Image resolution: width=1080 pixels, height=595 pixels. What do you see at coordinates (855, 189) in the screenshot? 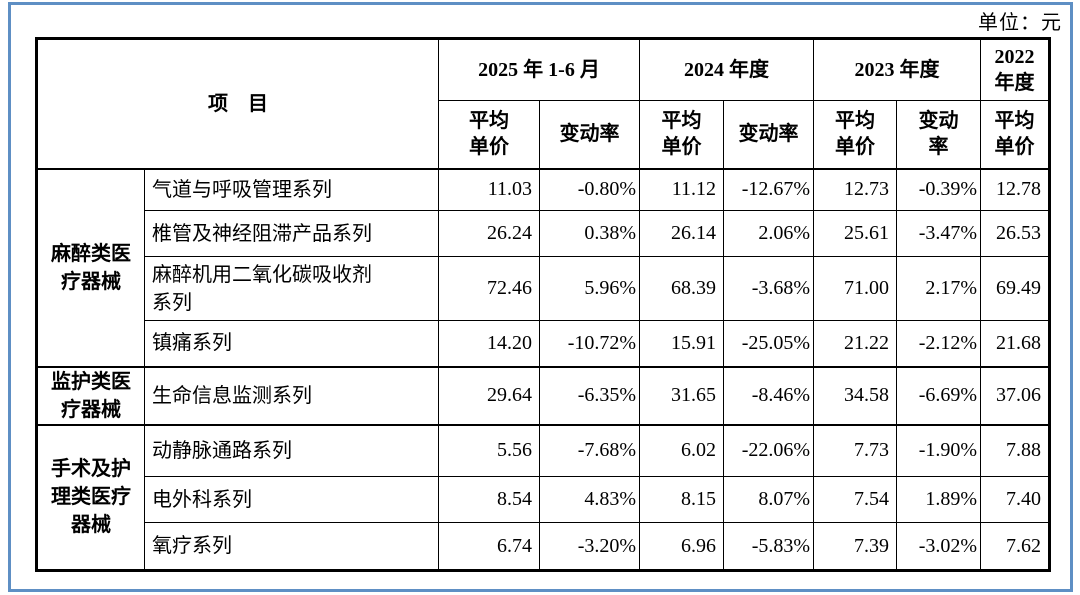
I see `value-cell: 12.73` at bounding box center [855, 189].